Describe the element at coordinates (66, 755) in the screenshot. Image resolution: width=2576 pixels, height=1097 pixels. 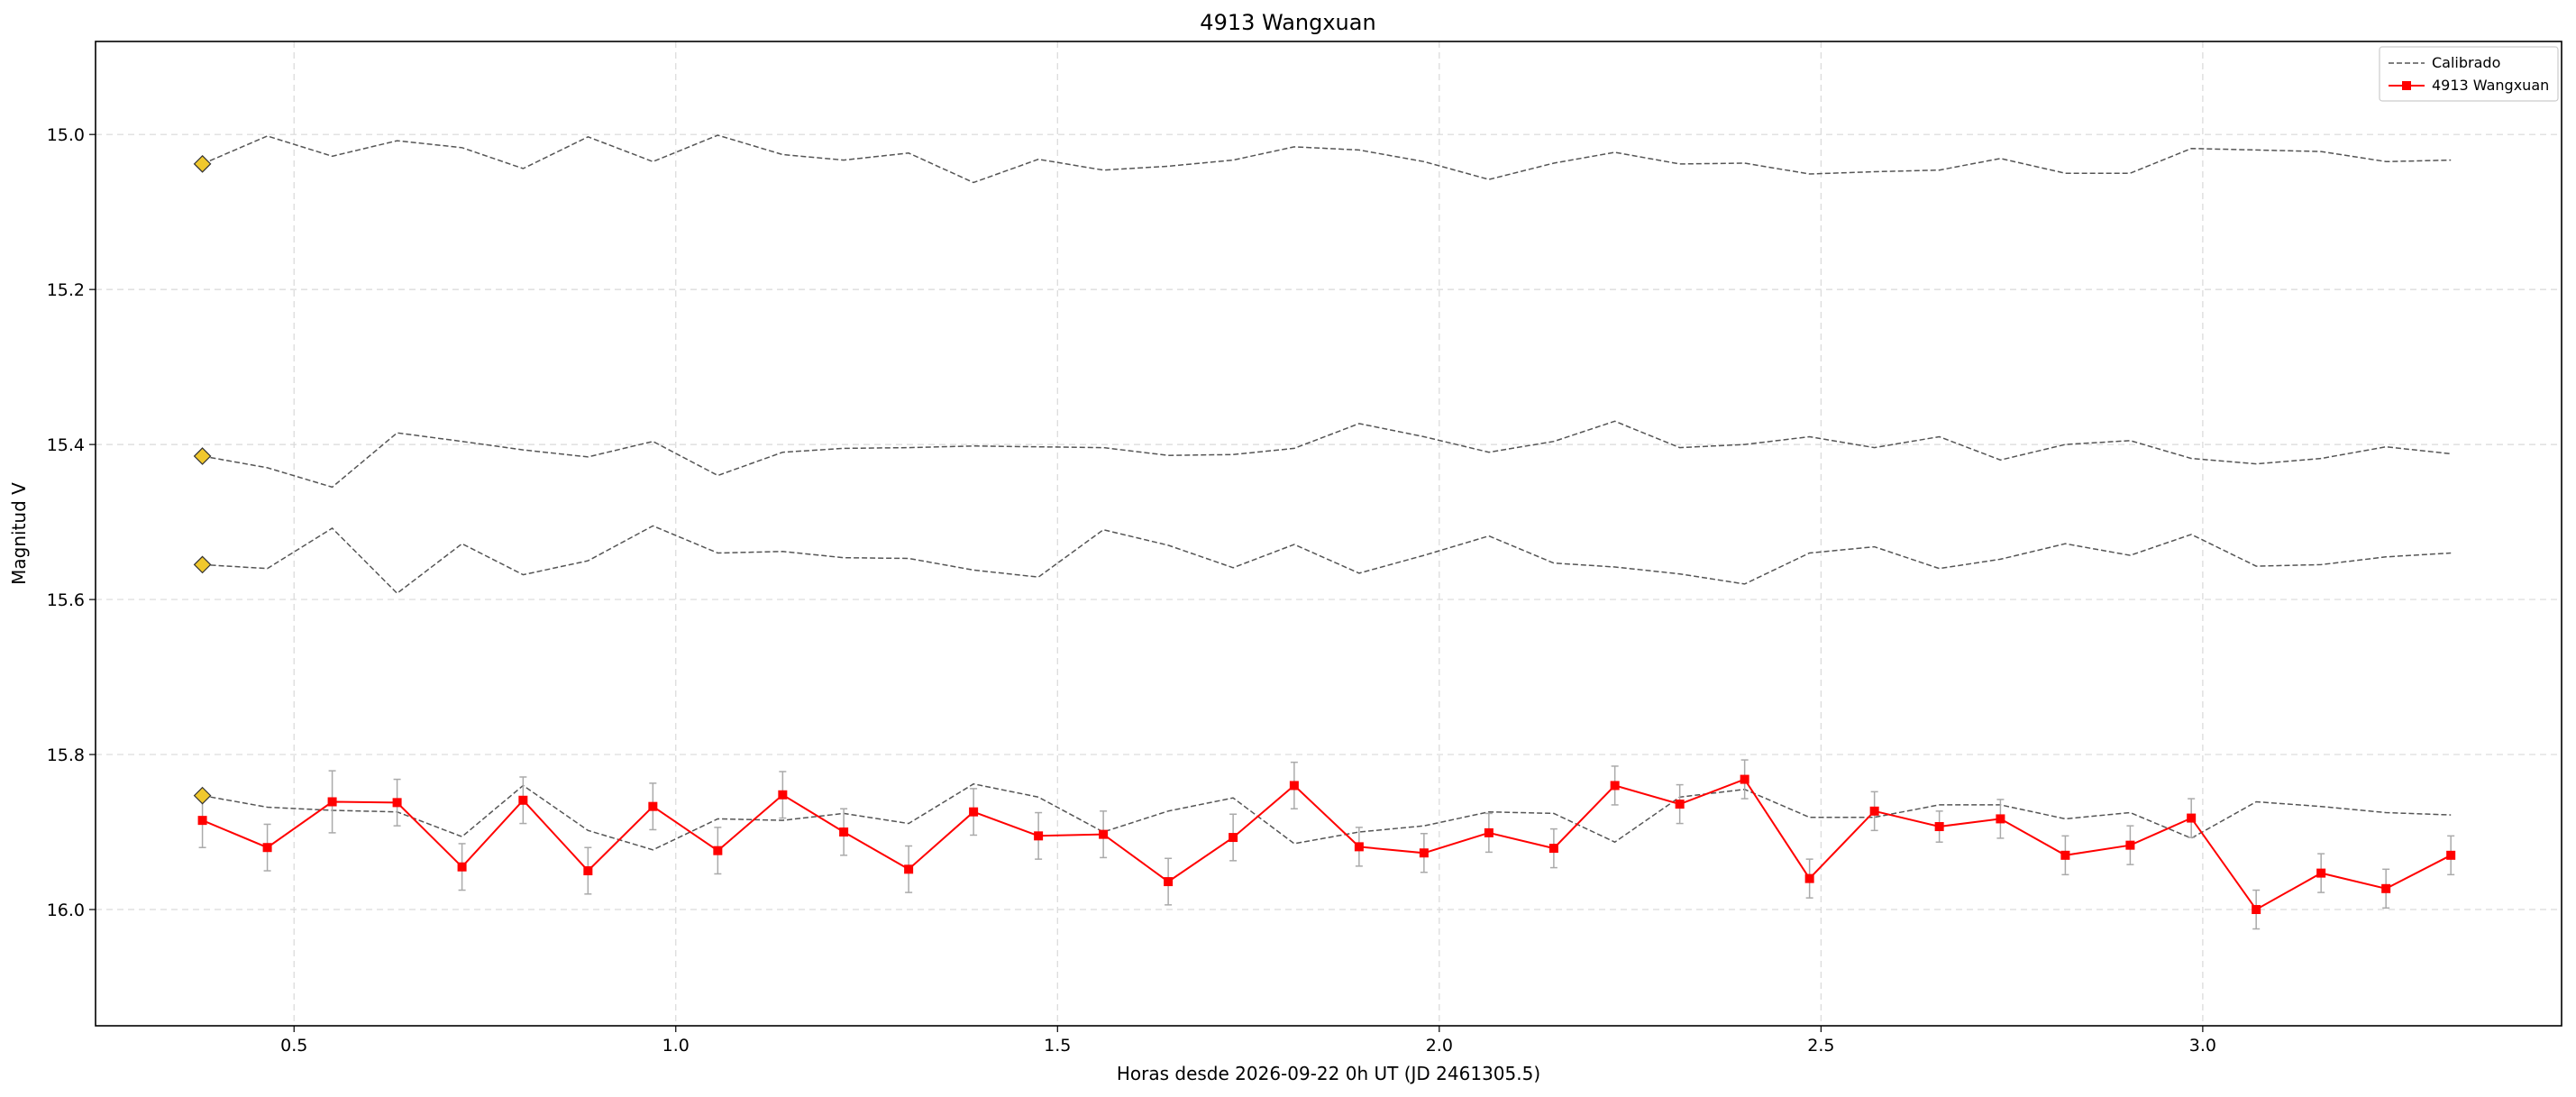
I see `y-tick-label: 15.8` at that location.